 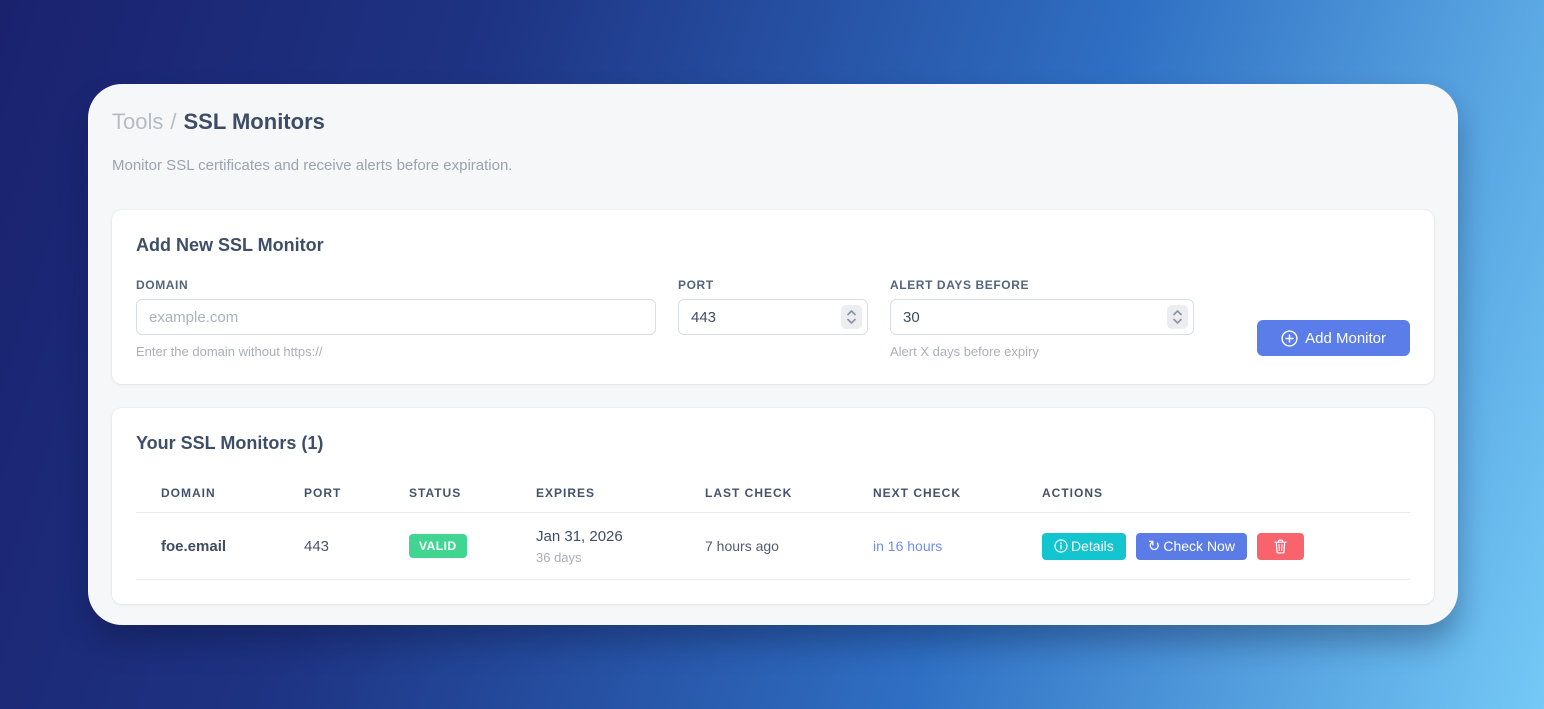 I want to click on info-icon, so click(x=1061, y=546).